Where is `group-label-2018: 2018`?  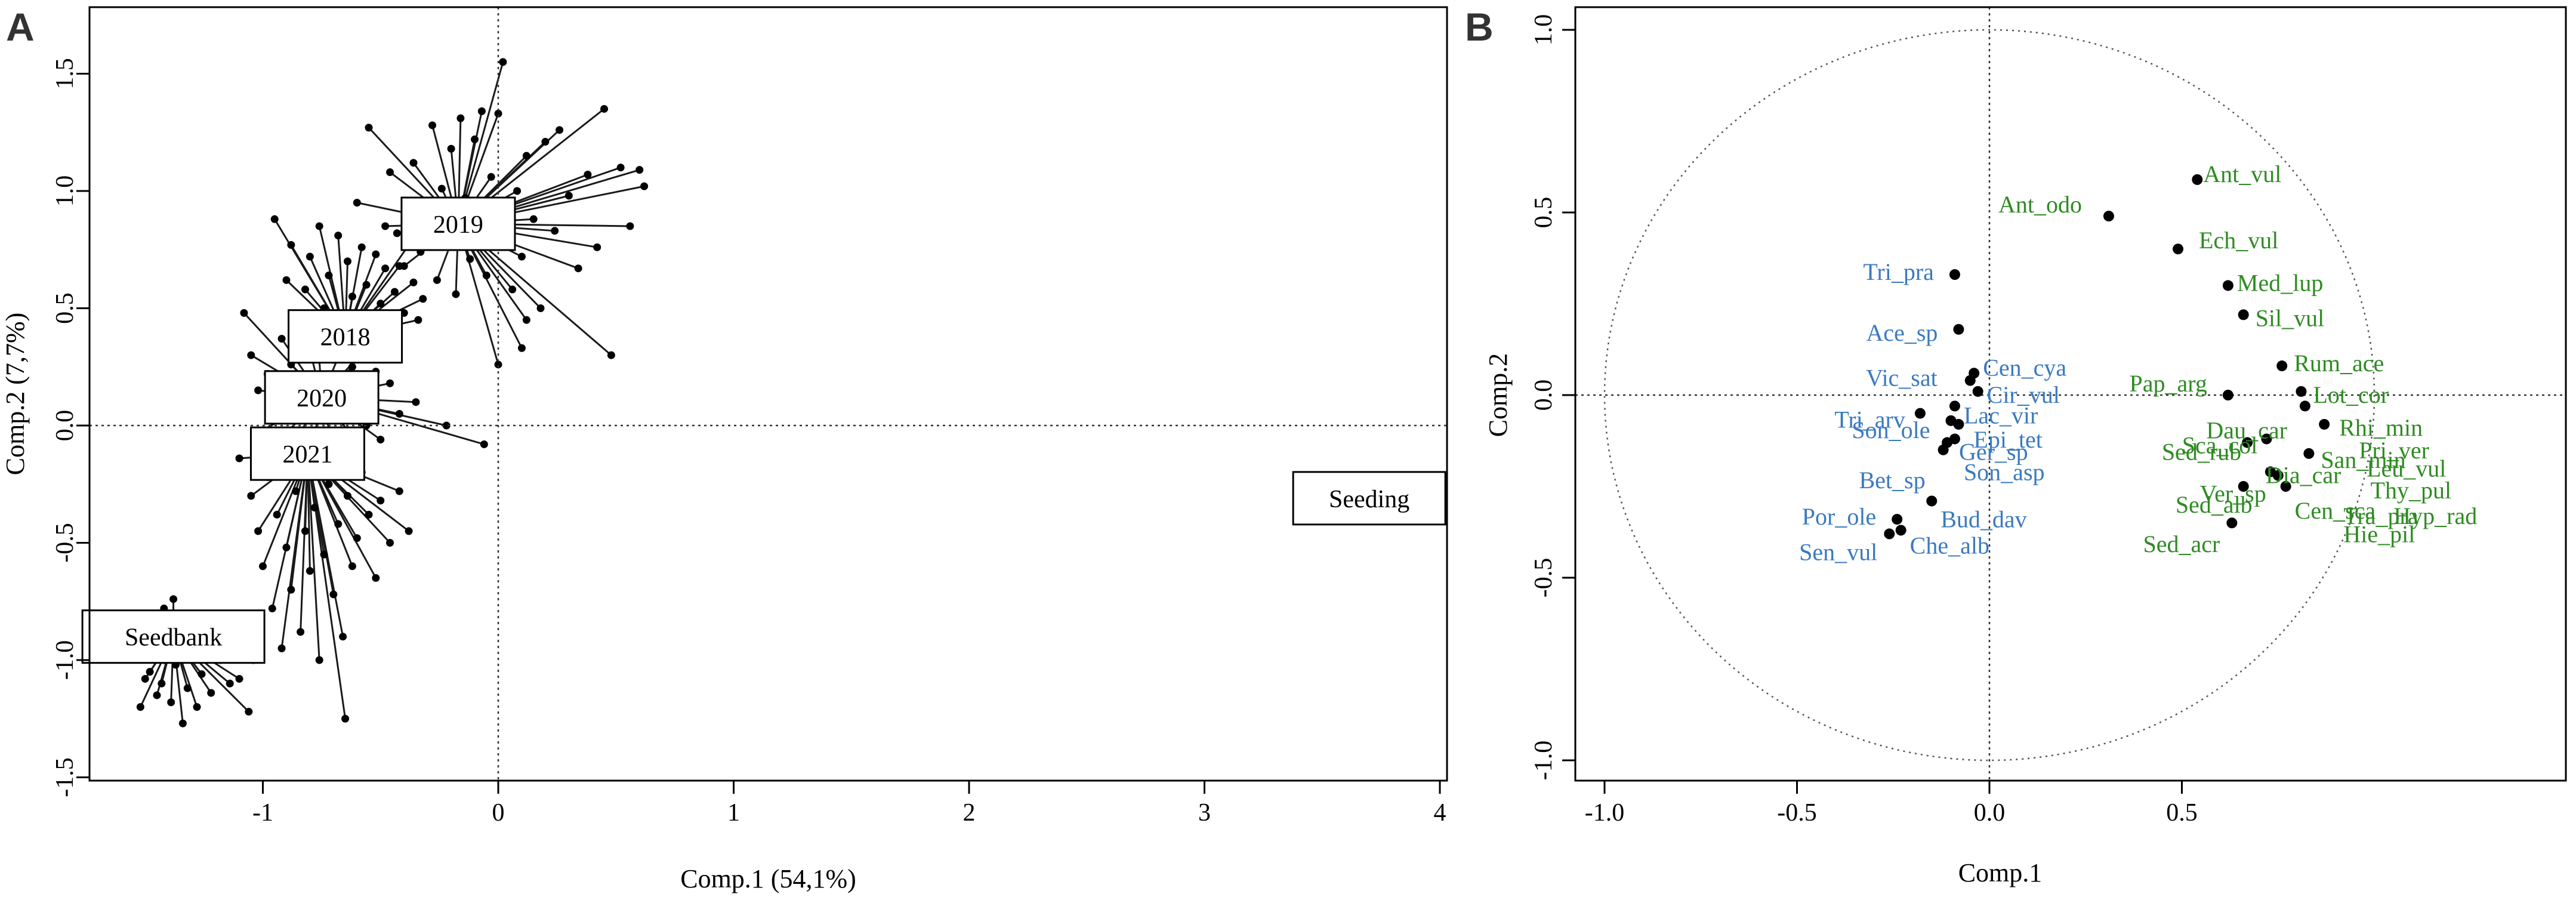 group-label-2018: 2018 is located at coordinates (346, 338).